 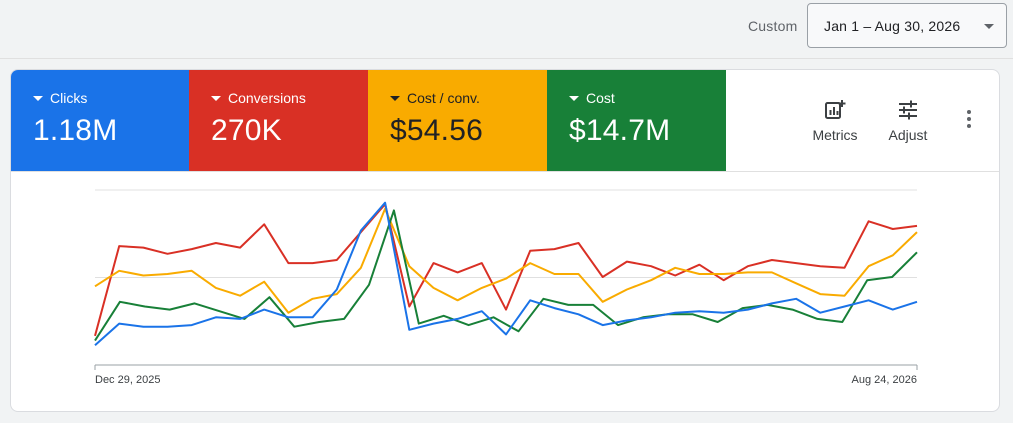 What do you see at coordinates (835, 135) in the screenshot?
I see `metrics-button-label: Metrics` at bounding box center [835, 135].